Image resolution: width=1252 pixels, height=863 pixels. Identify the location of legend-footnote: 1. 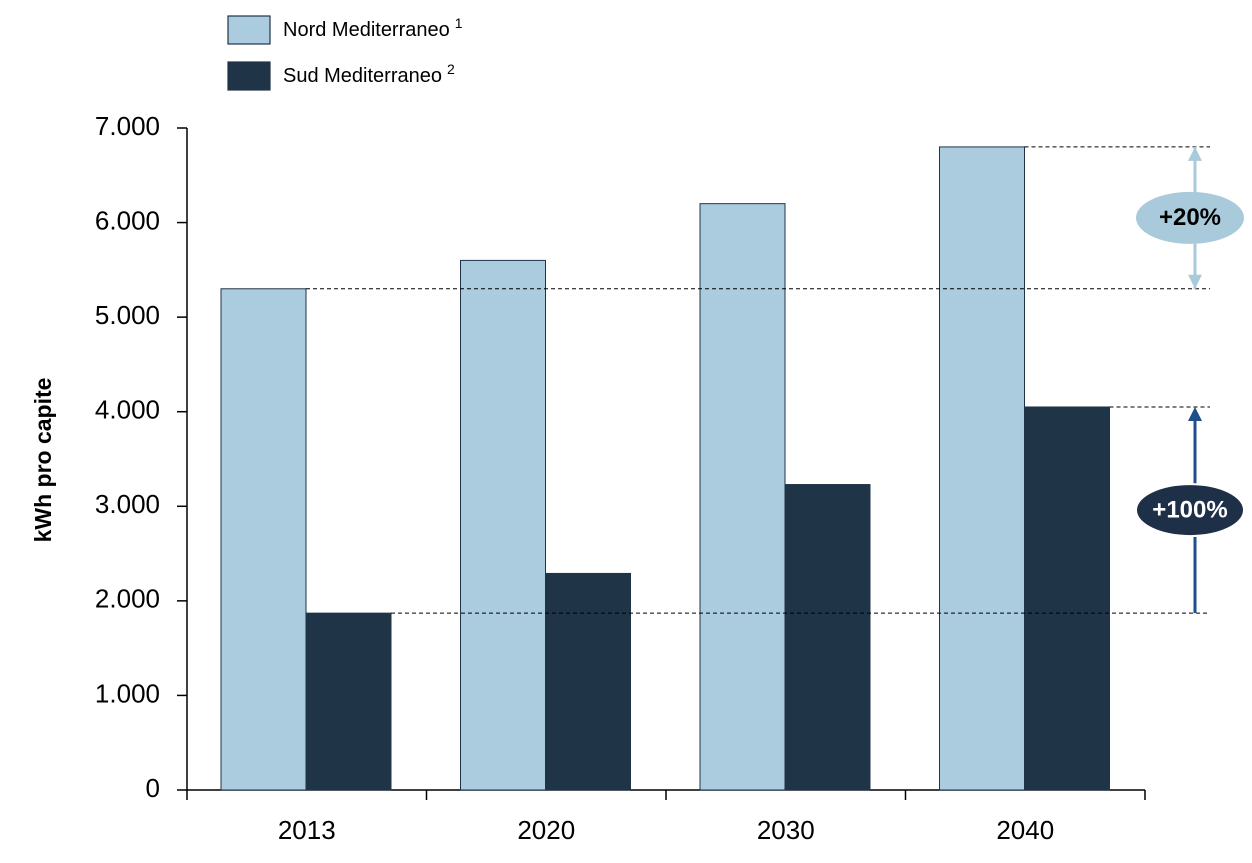
(459, 23).